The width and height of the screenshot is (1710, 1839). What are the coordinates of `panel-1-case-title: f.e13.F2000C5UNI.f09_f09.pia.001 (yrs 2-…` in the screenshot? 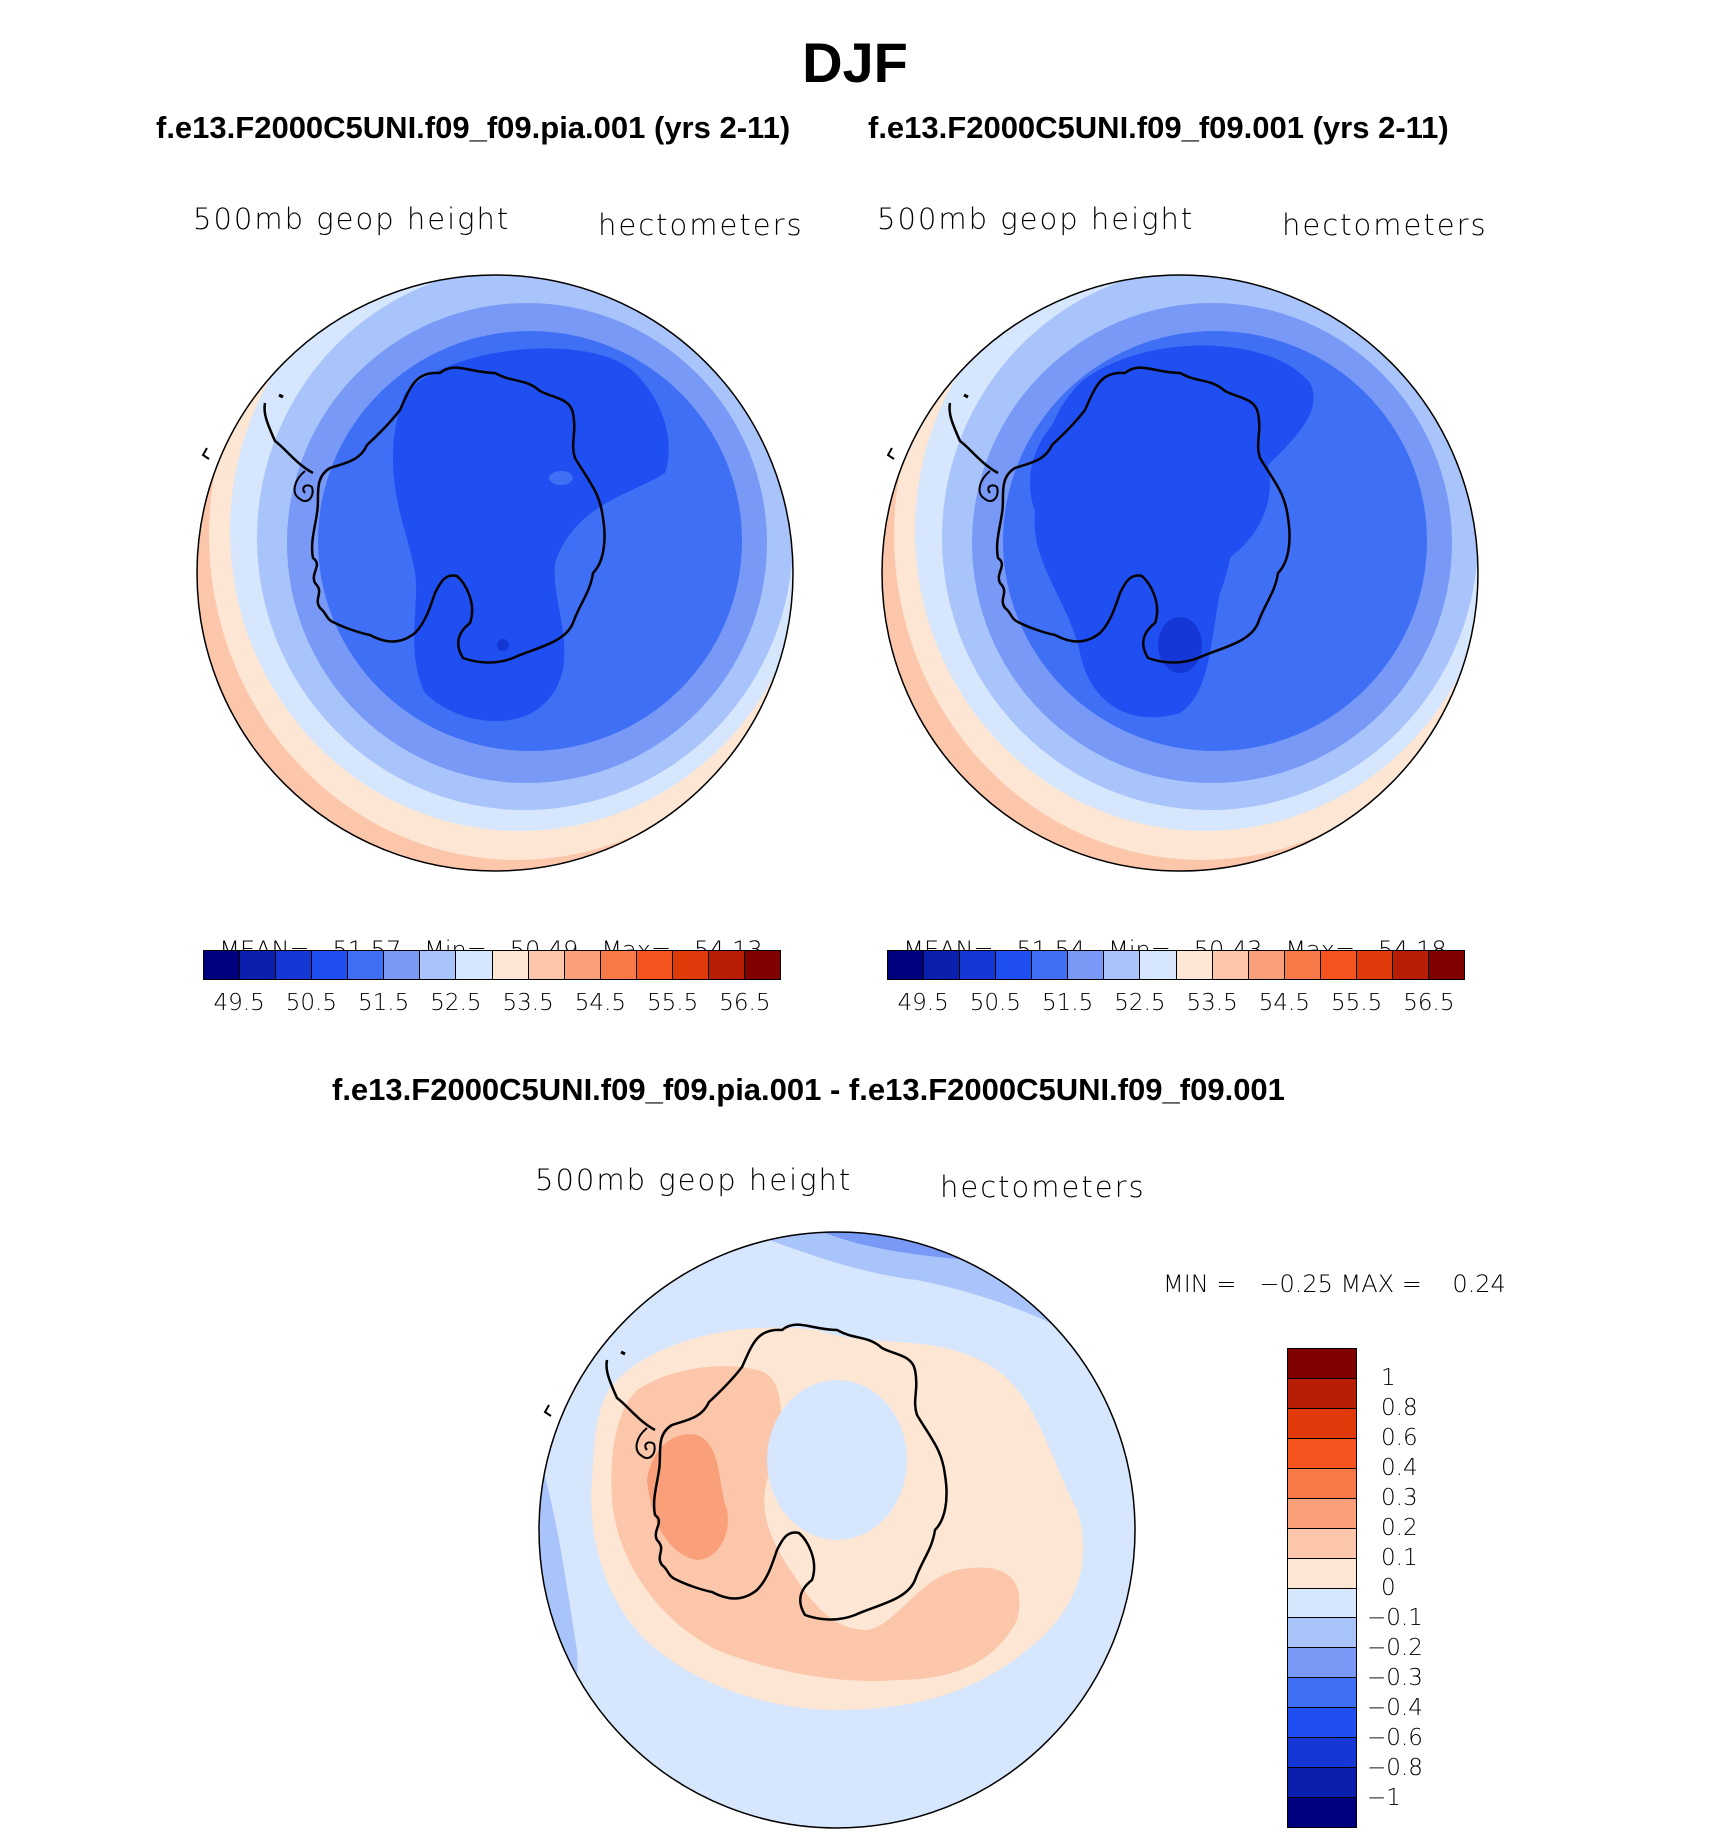 It's located at (473, 127).